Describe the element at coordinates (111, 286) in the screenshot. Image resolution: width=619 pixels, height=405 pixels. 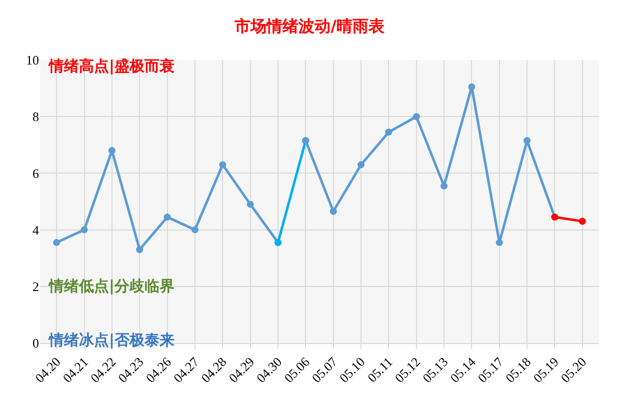
I see `annotation: 情绪低点|分歧临界` at that location.